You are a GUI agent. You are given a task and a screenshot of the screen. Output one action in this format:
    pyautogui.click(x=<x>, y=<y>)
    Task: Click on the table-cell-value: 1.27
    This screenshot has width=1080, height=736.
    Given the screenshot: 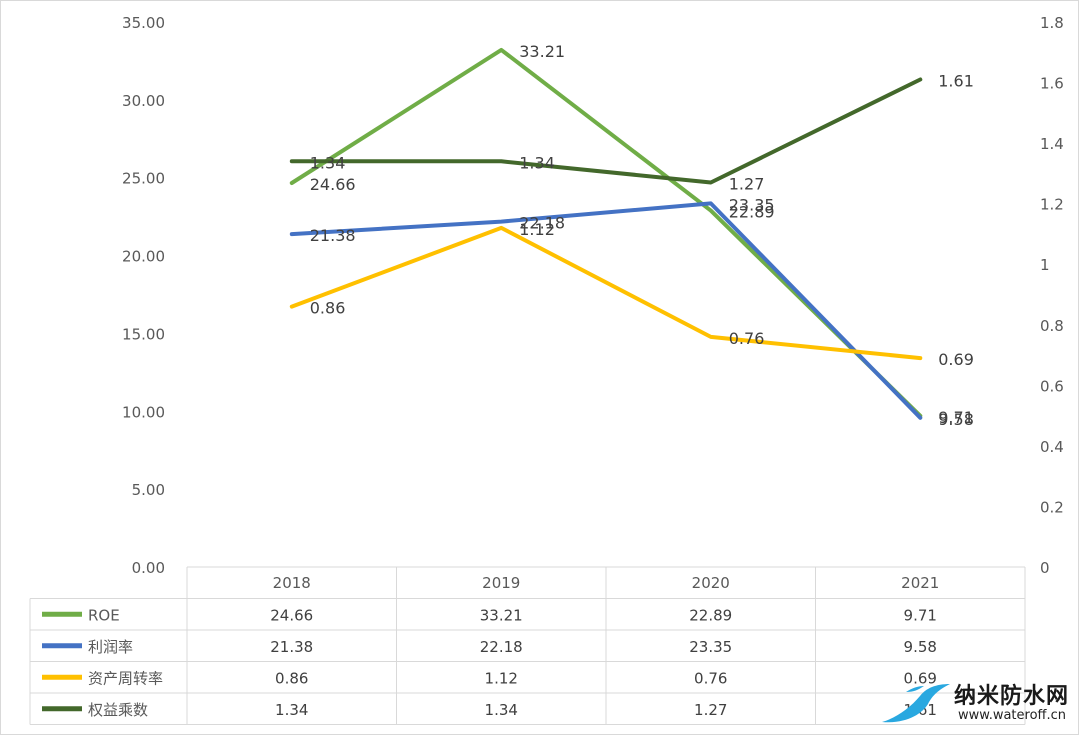 What is the action you would take?
    pyautogui.click(x=710, y=710)
    